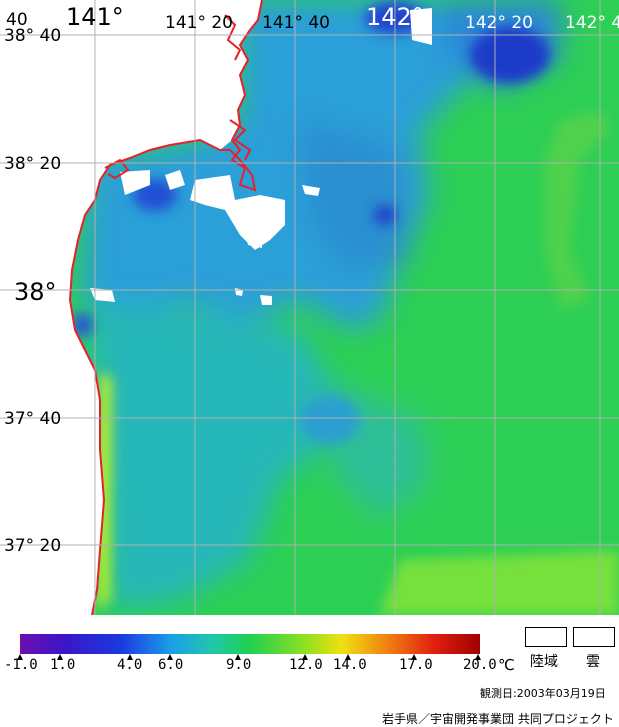  What do you see at coordinates (33, 546) in the screenshot?
I see `lat-label-37-20: 37° 20` at bounding box center [33, 546].